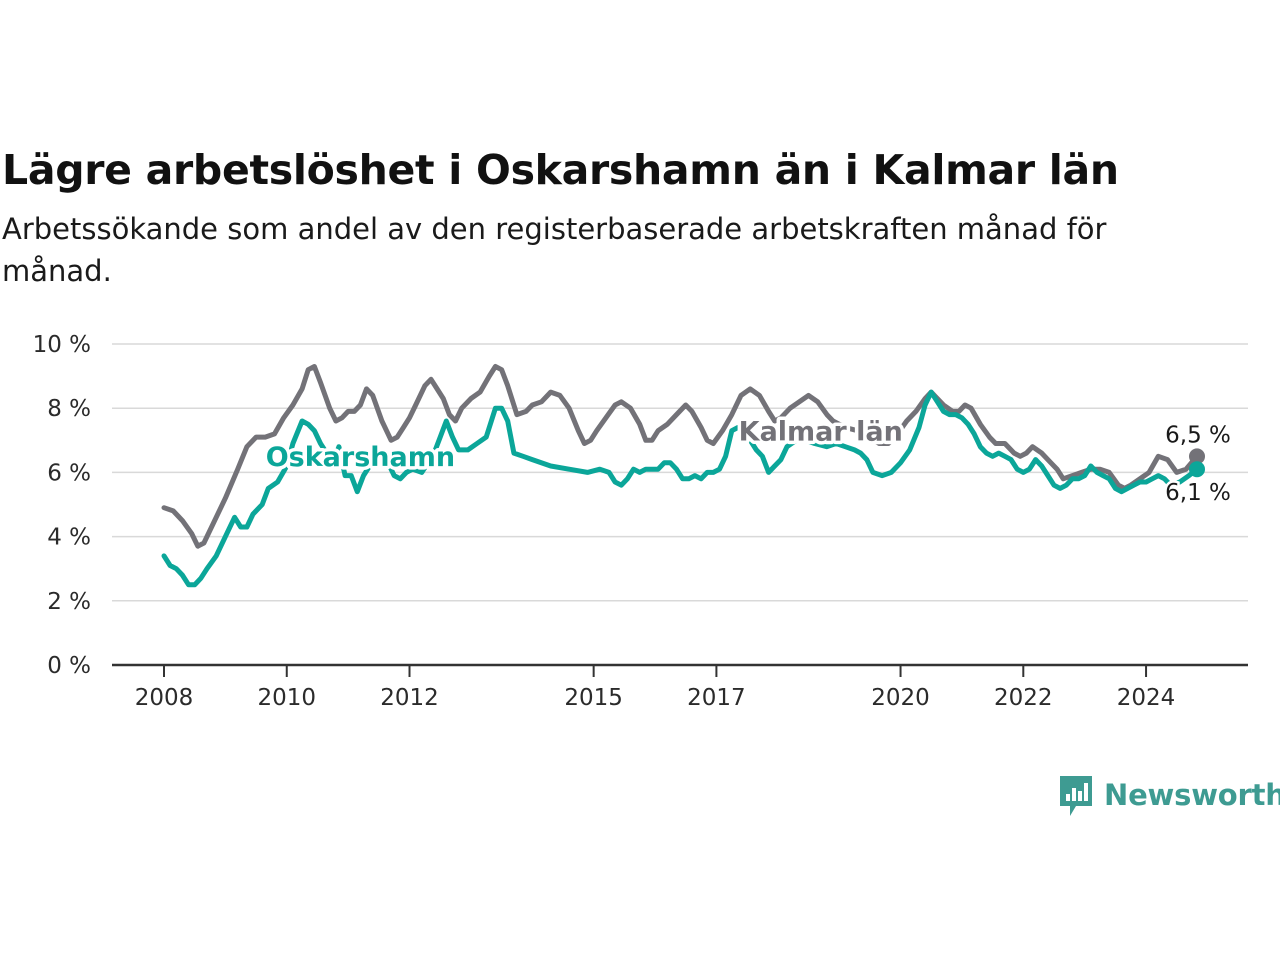  I want to click on x-tick-label: 2012, so click(409, 698).